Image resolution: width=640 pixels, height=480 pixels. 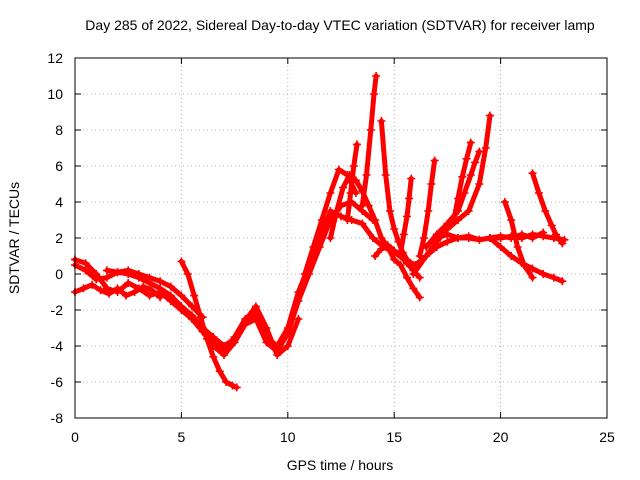 What do you see at coordinates (59, 238) in the screenshot?
I see `y-tick-label: 2` at bounding box center [59, 238].